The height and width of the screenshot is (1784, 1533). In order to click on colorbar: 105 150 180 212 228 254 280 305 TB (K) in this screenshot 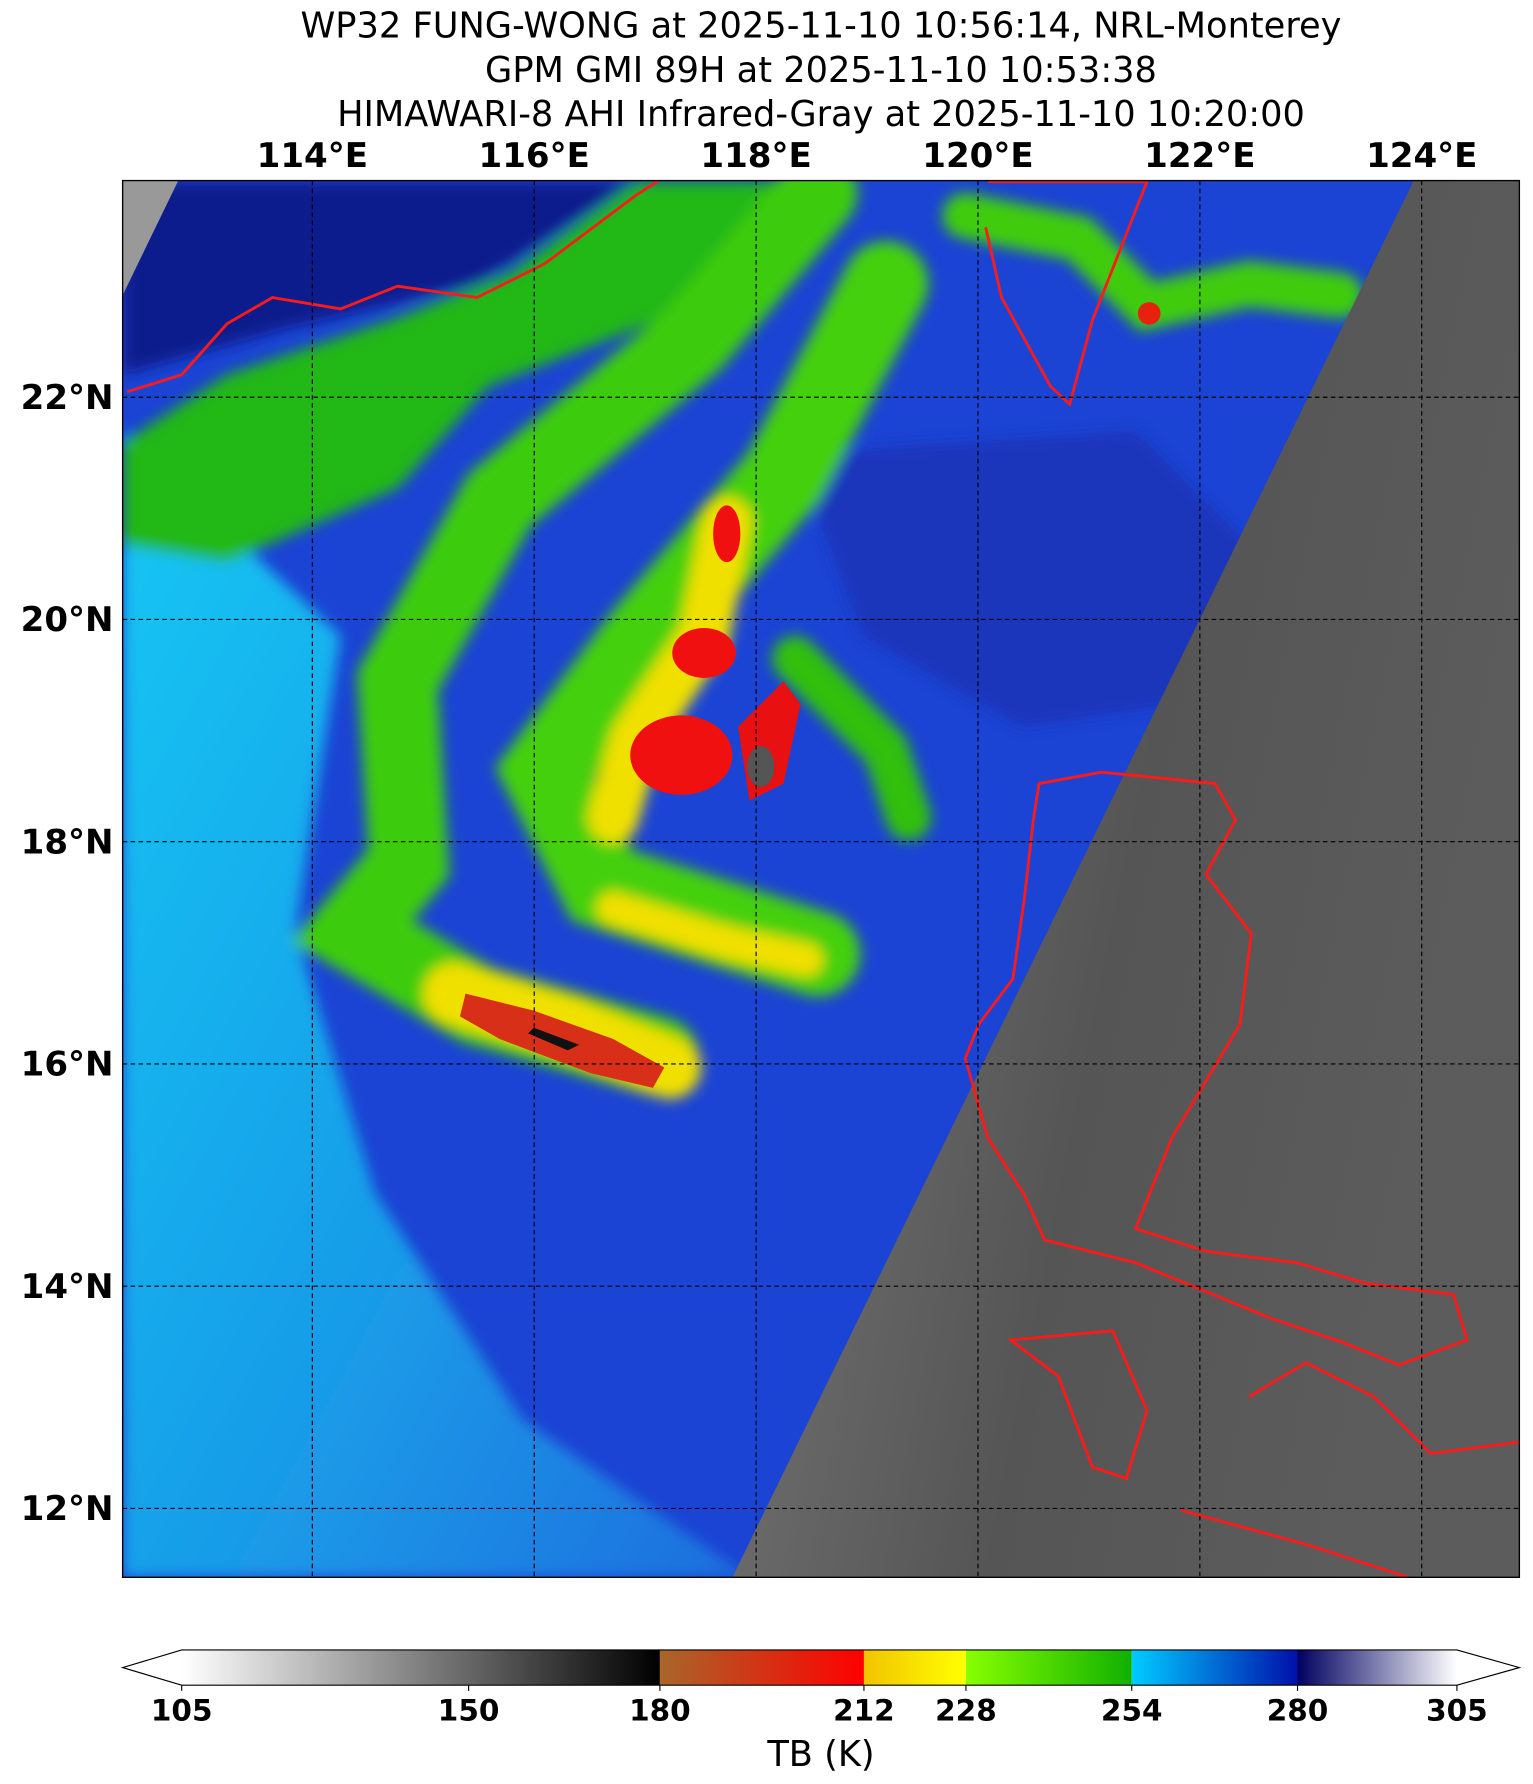, I will do `click(821, 1712)`.